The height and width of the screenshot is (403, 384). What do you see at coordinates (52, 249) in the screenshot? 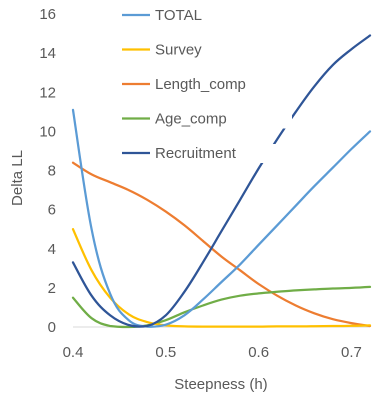
I see `y-tick-label: 4` at bounding box center [52, 249].